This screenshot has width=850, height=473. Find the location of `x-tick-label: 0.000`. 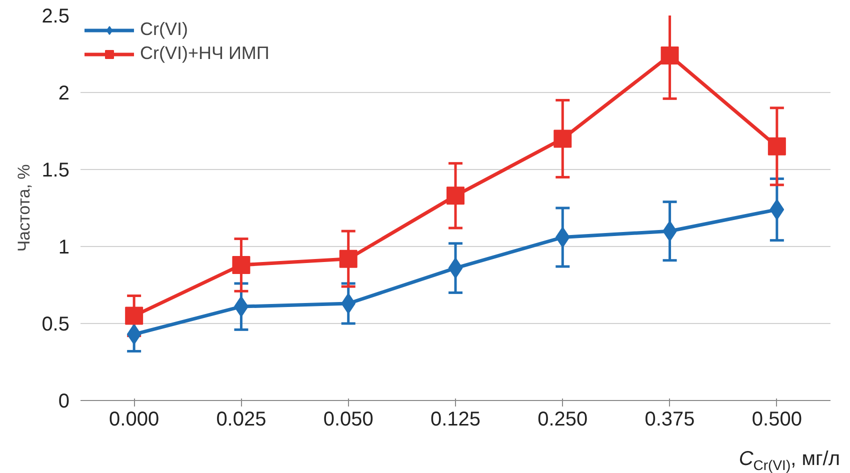

x-tick-label: 0.000 is located at coordinates (134, 419).